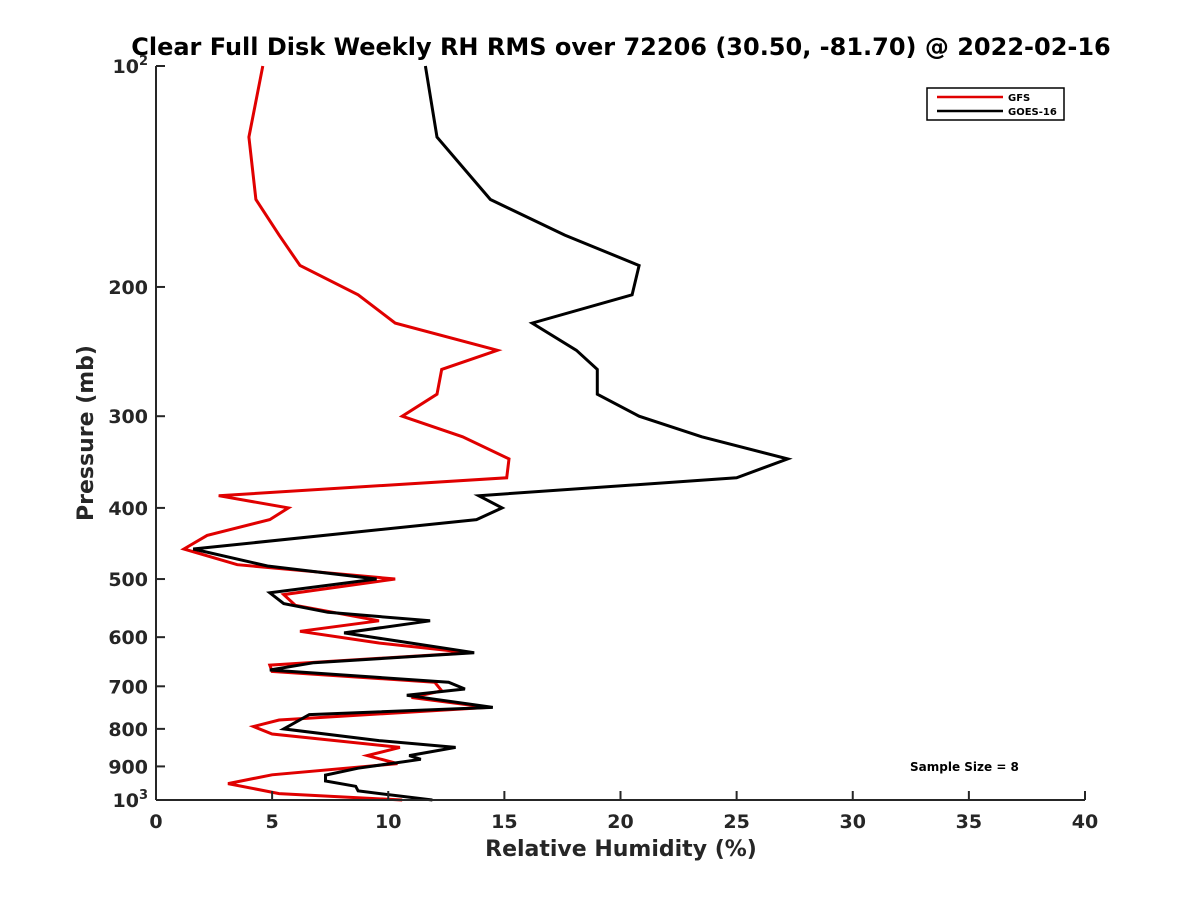  What do you see at coordinates (128, 417) in the screenshot?
I see `y-tick-label: 300` at bounding box center [128, 417].